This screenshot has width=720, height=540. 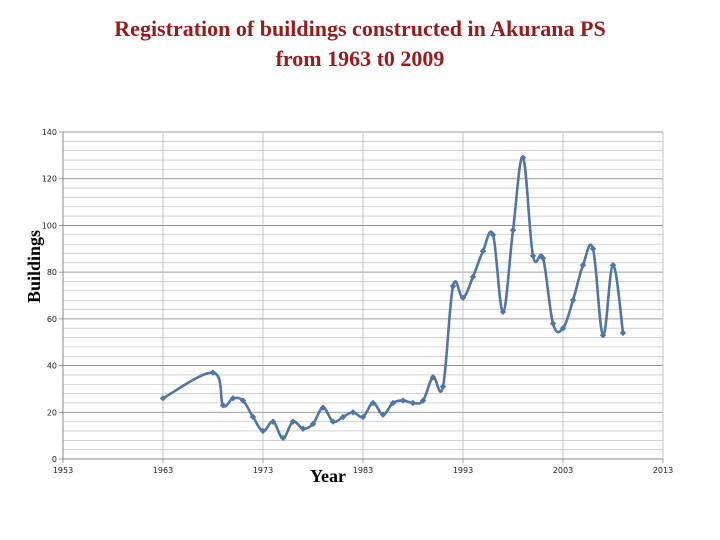 What do you see at coordinates (49, 132) in the screenshot?
I see `y-tick-label: 140` at bounding box center [49, 132].